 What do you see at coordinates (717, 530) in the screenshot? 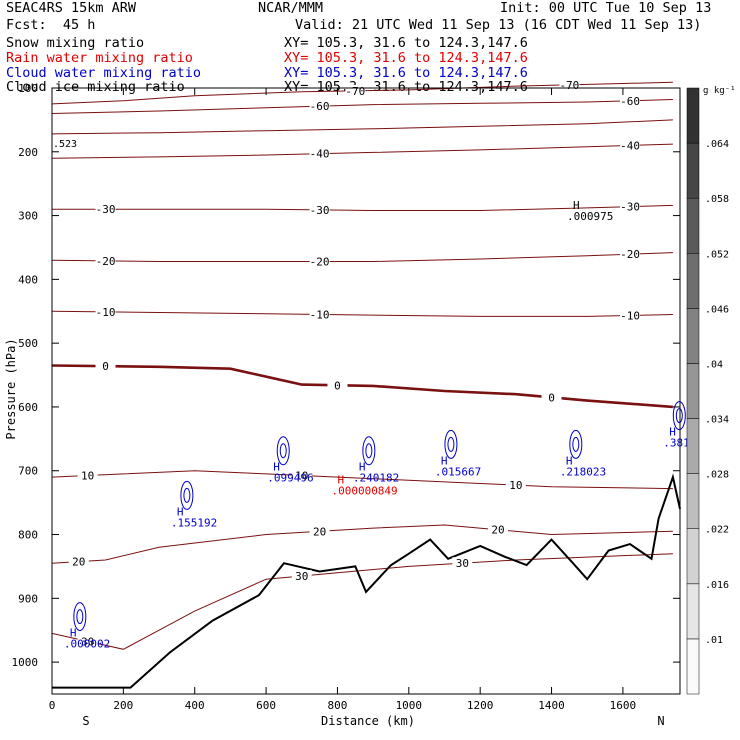
I see `colorbar-tick-label: .022` at bounding box center [717, 530].